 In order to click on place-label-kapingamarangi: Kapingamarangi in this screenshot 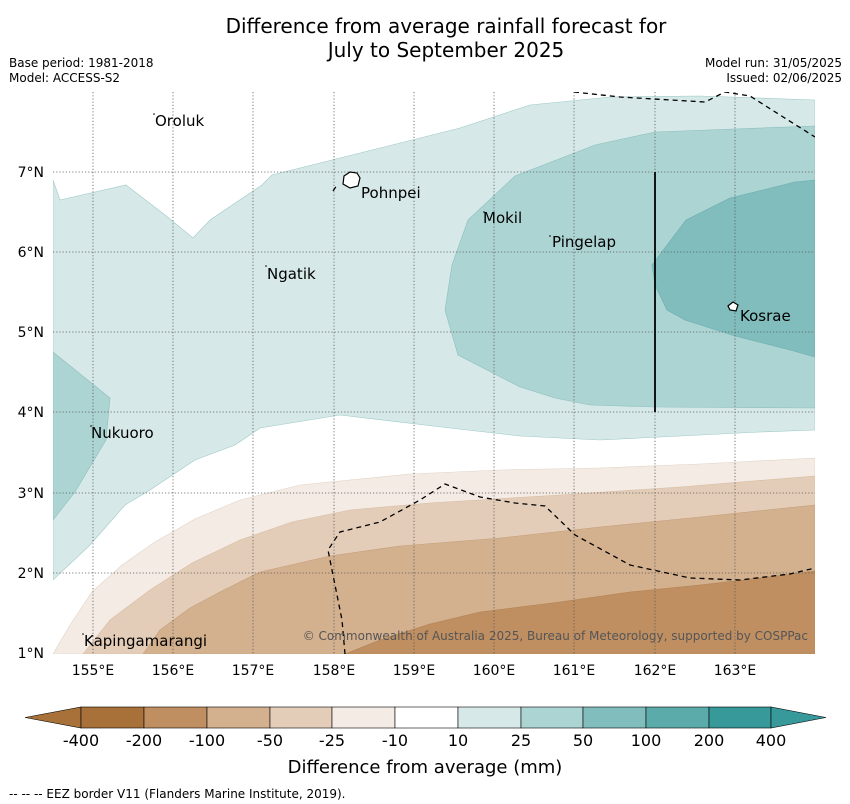, I will do `click(145, 641)`.